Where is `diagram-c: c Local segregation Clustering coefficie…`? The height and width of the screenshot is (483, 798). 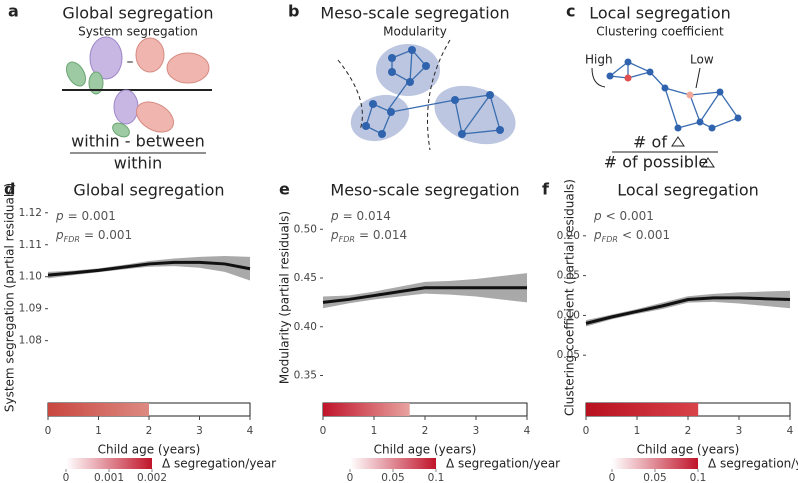
diagram-c: c Local segregation Clustering coefficie… is located at coordinates (654, 87).